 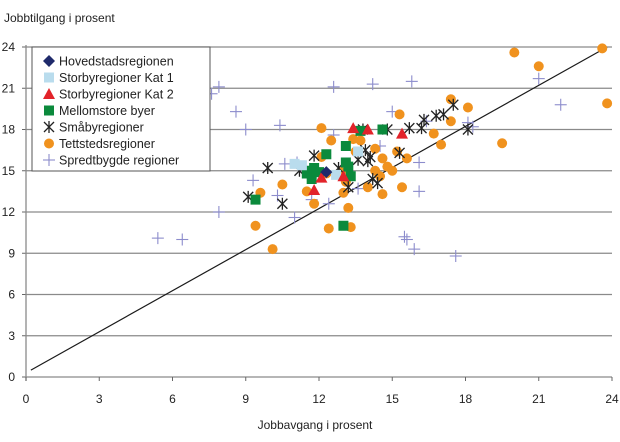 I want to click on y-tick-label: 3, so click(x=11, y=336).